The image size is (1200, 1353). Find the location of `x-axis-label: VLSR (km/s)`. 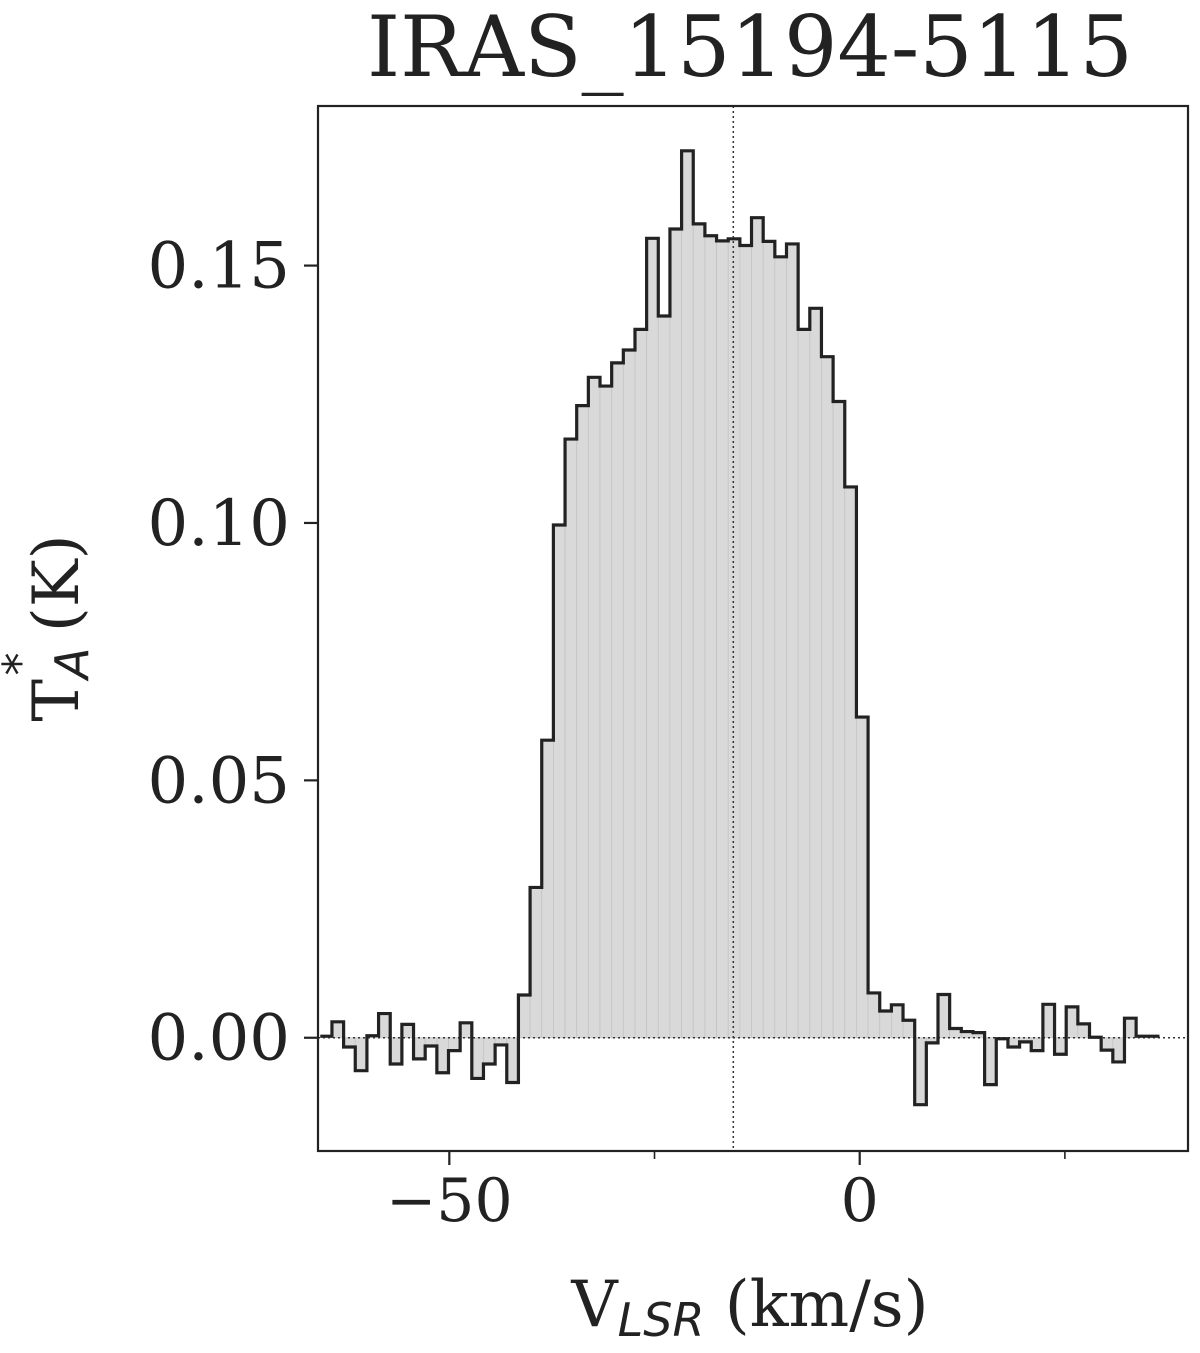

x-axis-label: VLSR (km/s) is located at coordinates (749, 1307).